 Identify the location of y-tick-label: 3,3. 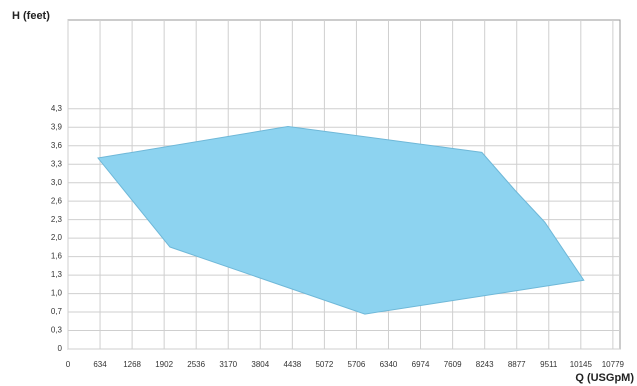
(57, 163).